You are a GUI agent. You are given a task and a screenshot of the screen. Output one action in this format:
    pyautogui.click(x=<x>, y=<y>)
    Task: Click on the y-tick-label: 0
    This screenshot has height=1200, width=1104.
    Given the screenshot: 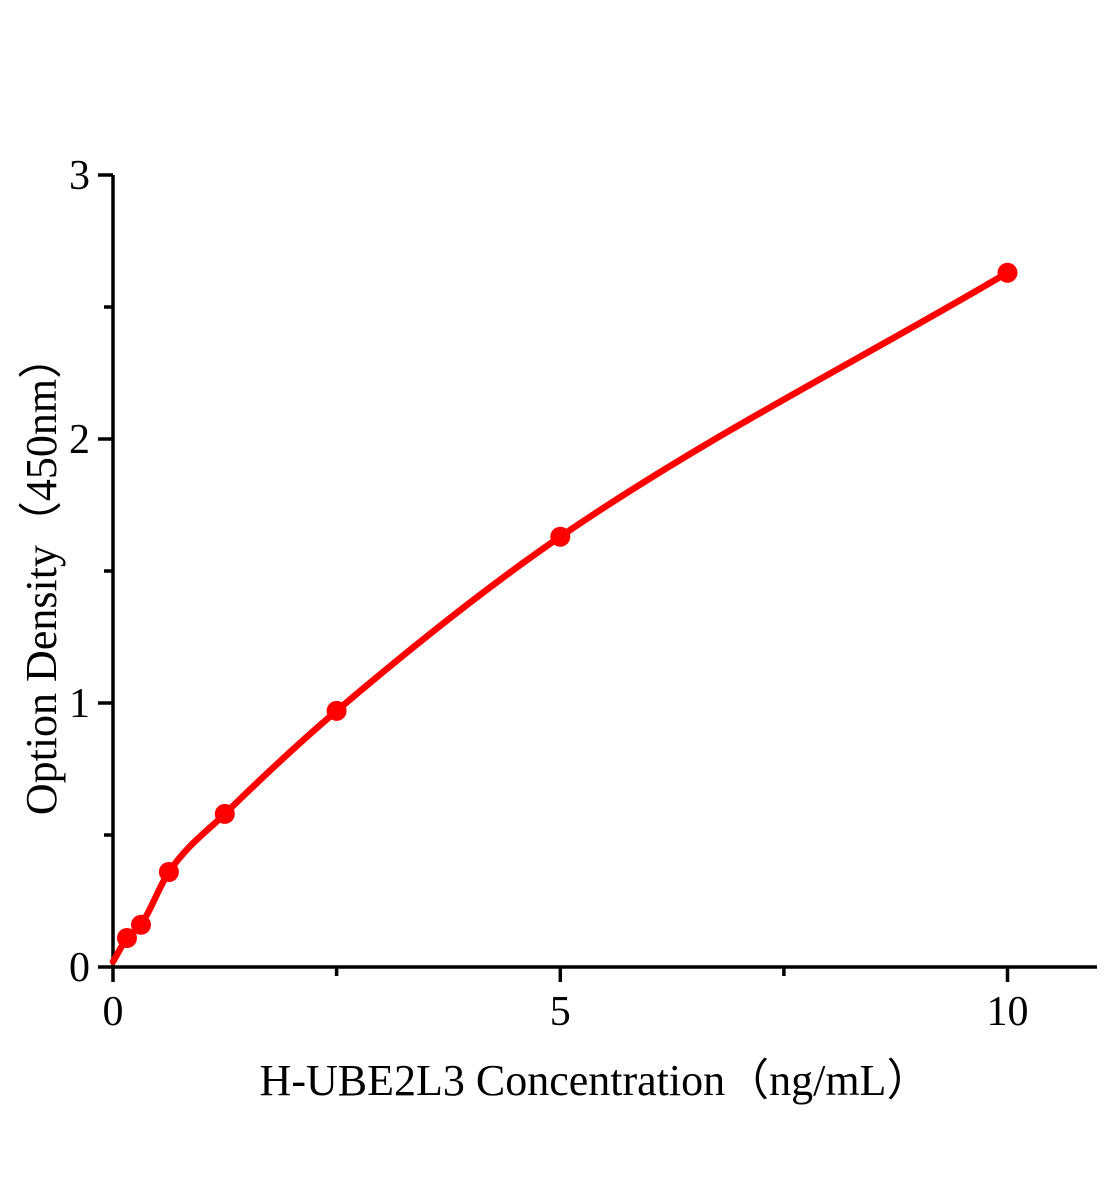 What is the action you would take?
    pyautogui.click(x=79, y=968)
    